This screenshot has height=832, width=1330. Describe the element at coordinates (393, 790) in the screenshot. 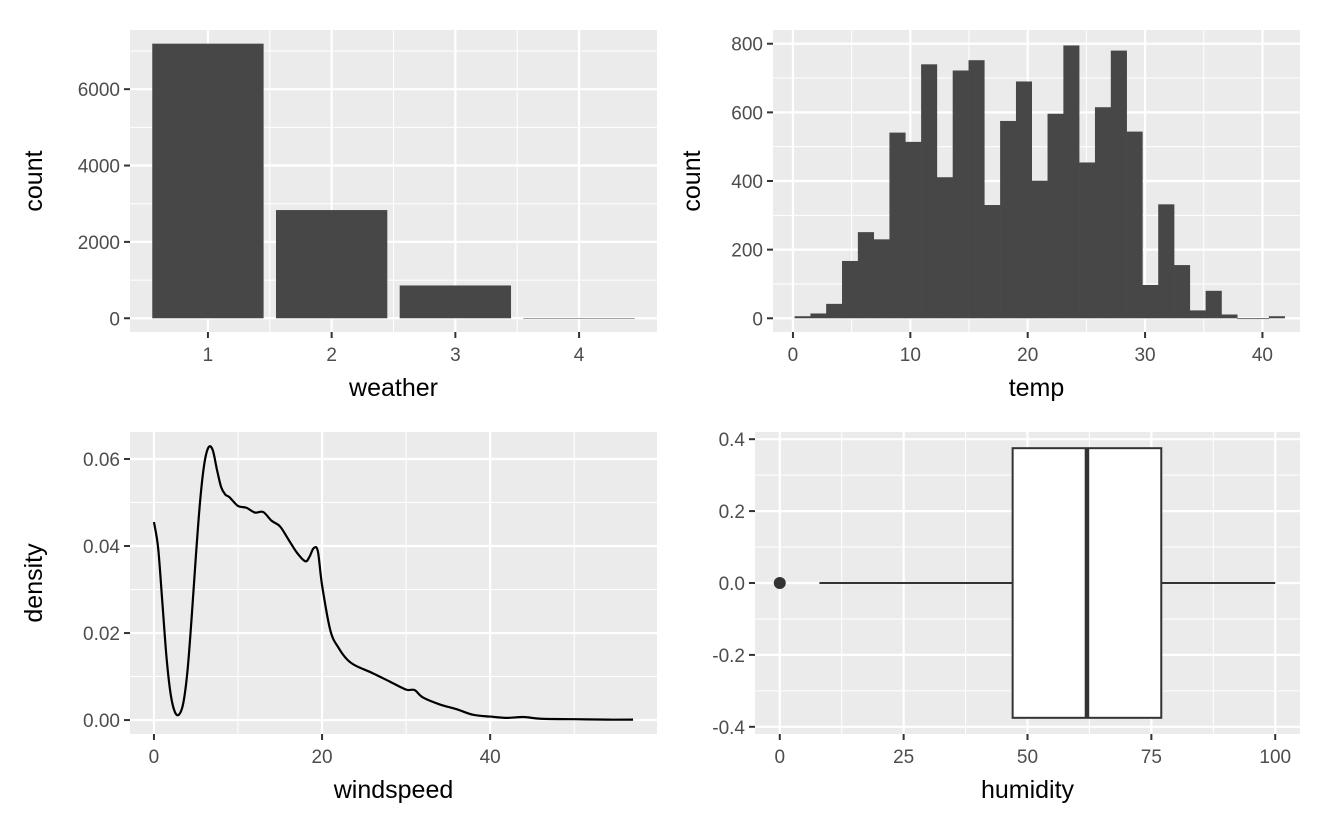

I see `x-axis-title: windspeed` at that location.